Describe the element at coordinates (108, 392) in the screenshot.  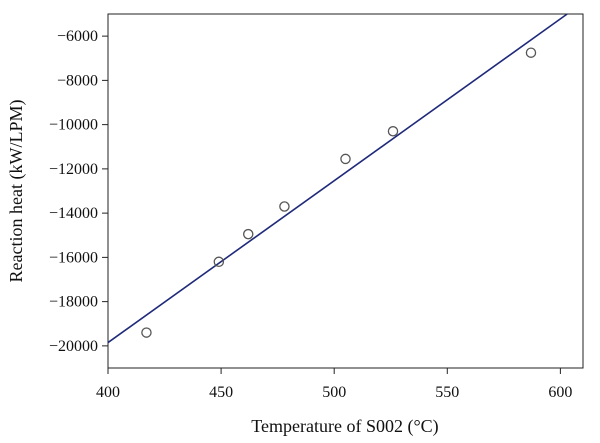
I see `x-tick-label: 400` at that location.